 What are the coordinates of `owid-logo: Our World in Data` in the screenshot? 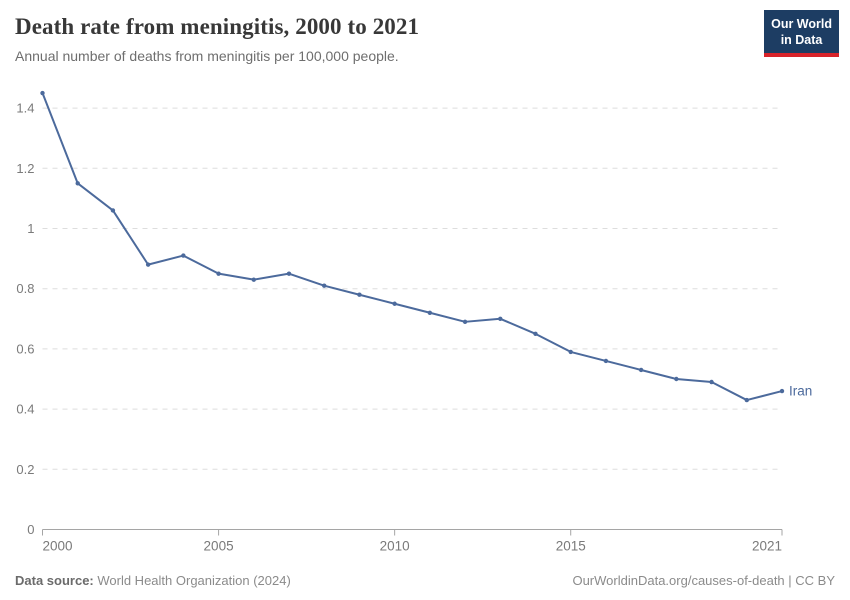 It's located at (801, 34).